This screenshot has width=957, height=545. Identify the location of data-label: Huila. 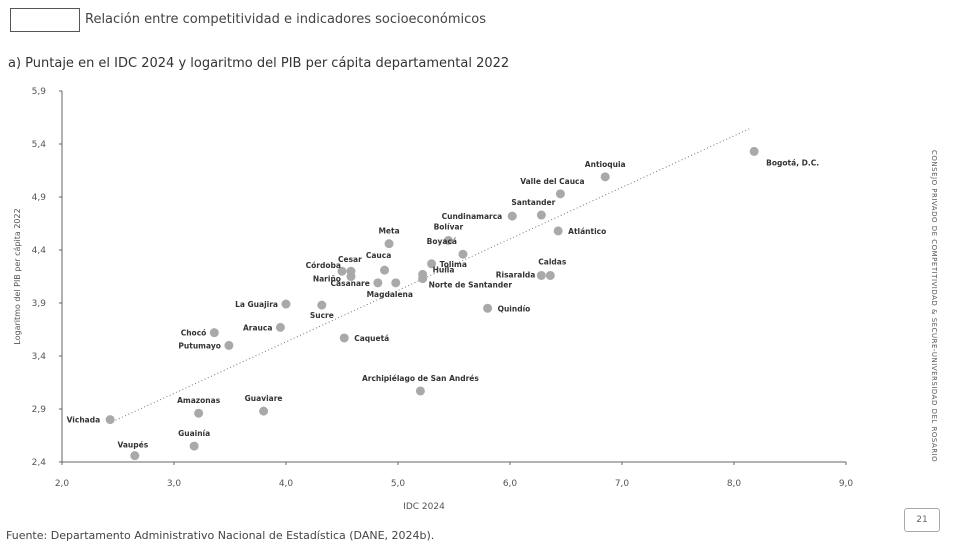
(444, 269).